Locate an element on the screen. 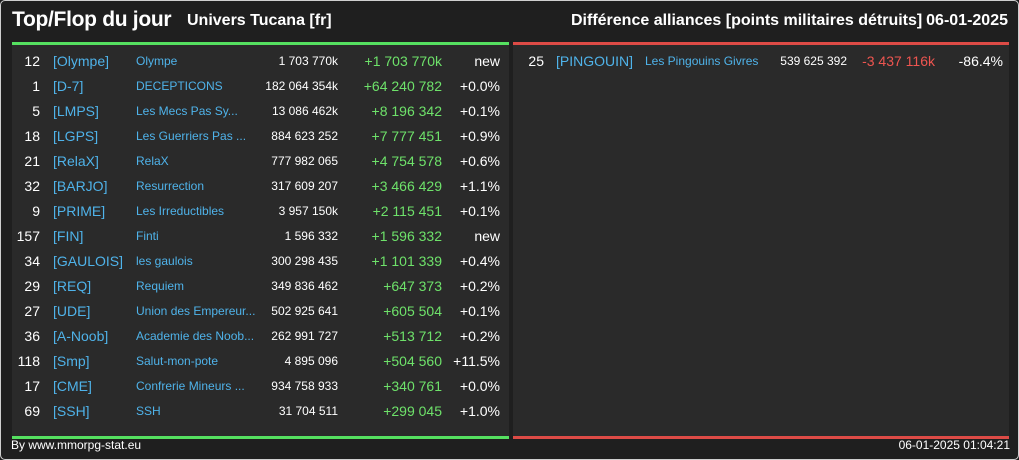 The width and height of the screenshot is (1019, 460). alliance-tag-link: [GAULOIS] is located at coordinates (88, 261).